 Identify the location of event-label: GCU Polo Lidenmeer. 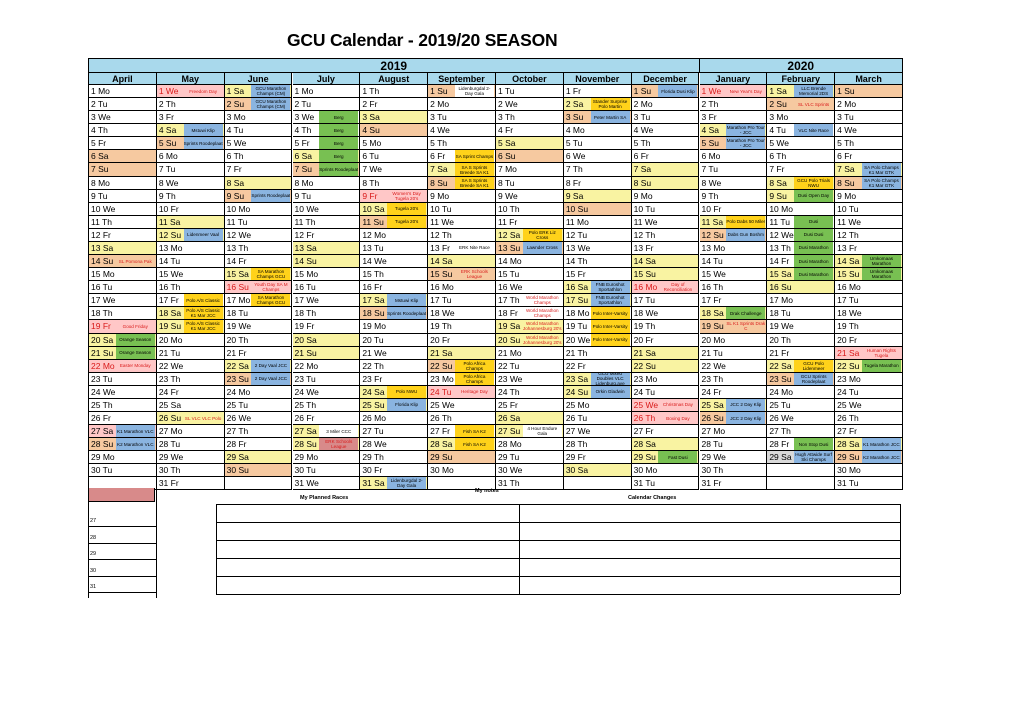
(814, 365).